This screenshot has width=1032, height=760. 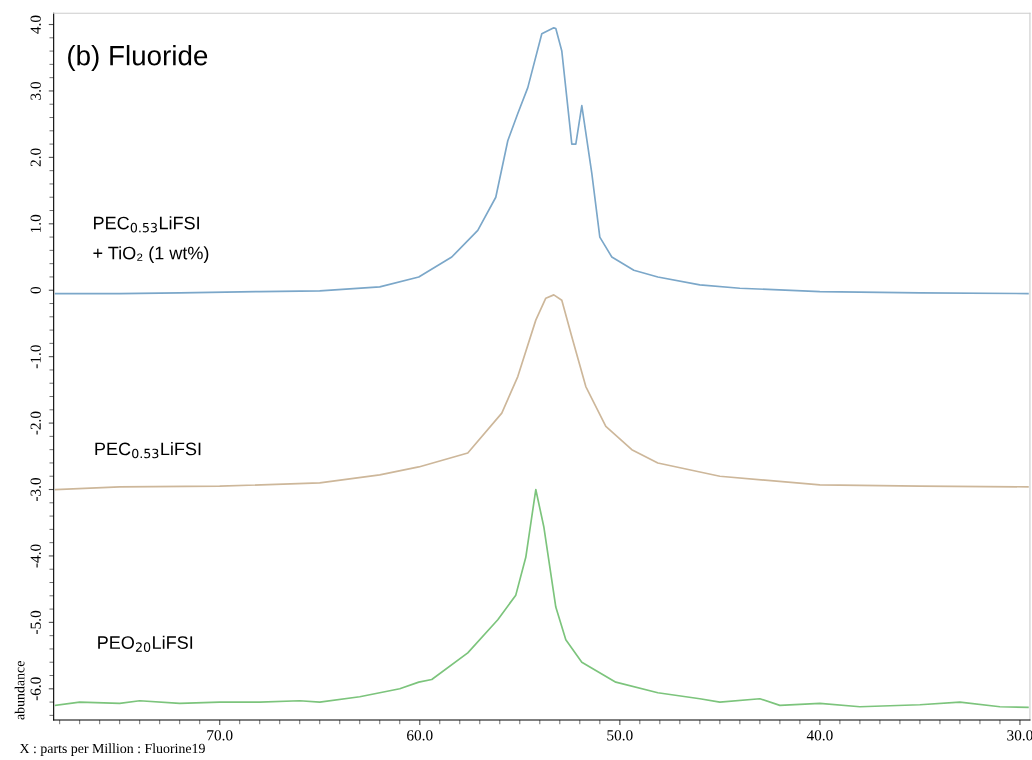 I want to click on y-tick-label: -6.0, so click(x=35, y=689).